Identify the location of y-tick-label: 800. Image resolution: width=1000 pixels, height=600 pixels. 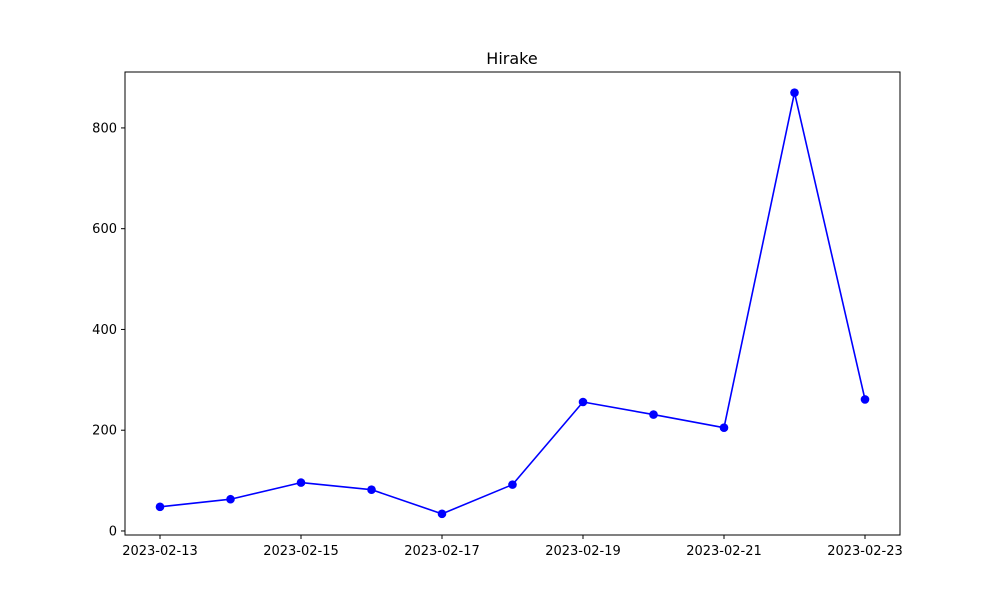
(104, 128).